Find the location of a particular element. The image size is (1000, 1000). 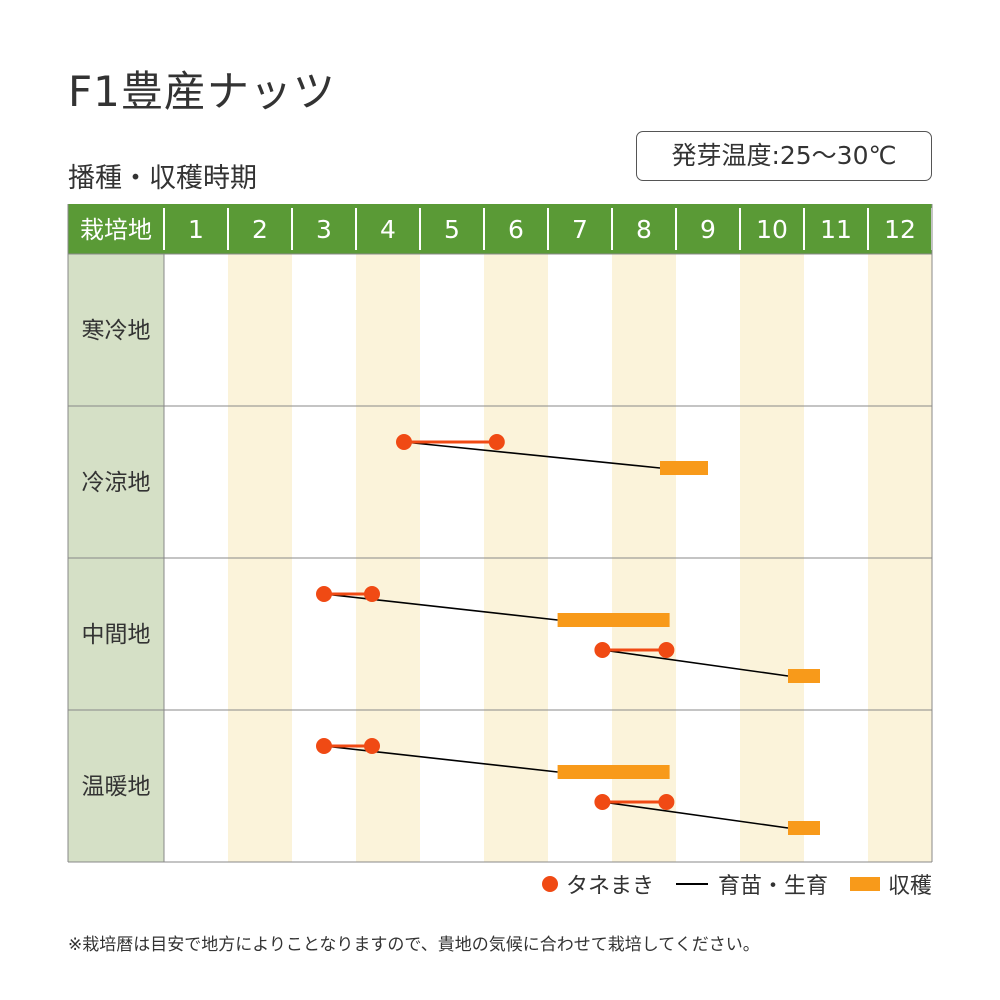

month-header-label: 3 is located at coordinates (324, 229).